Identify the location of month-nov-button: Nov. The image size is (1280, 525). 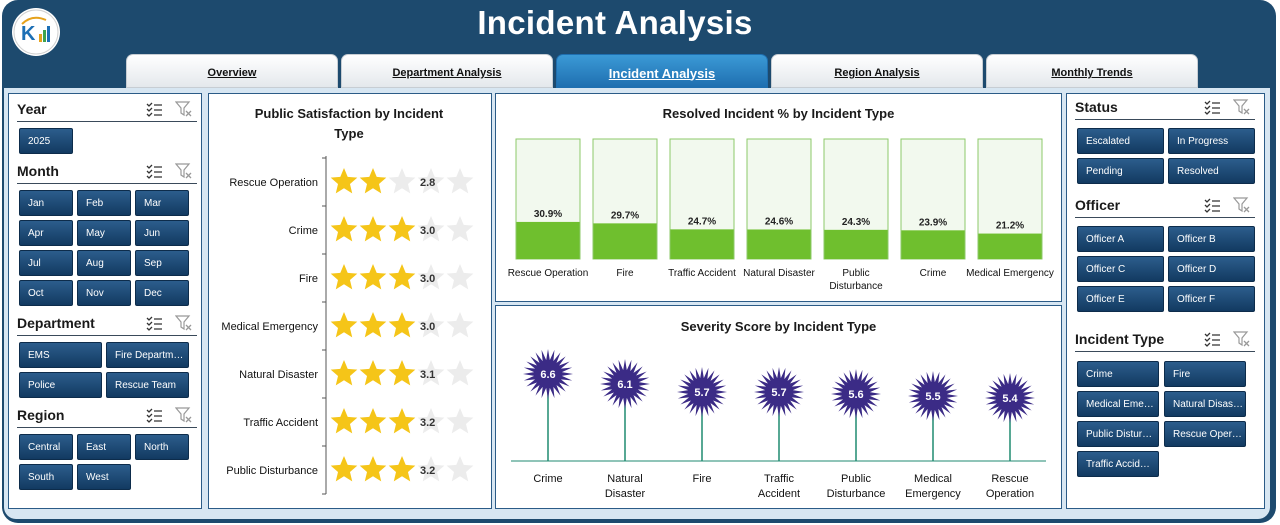
(104, 293).